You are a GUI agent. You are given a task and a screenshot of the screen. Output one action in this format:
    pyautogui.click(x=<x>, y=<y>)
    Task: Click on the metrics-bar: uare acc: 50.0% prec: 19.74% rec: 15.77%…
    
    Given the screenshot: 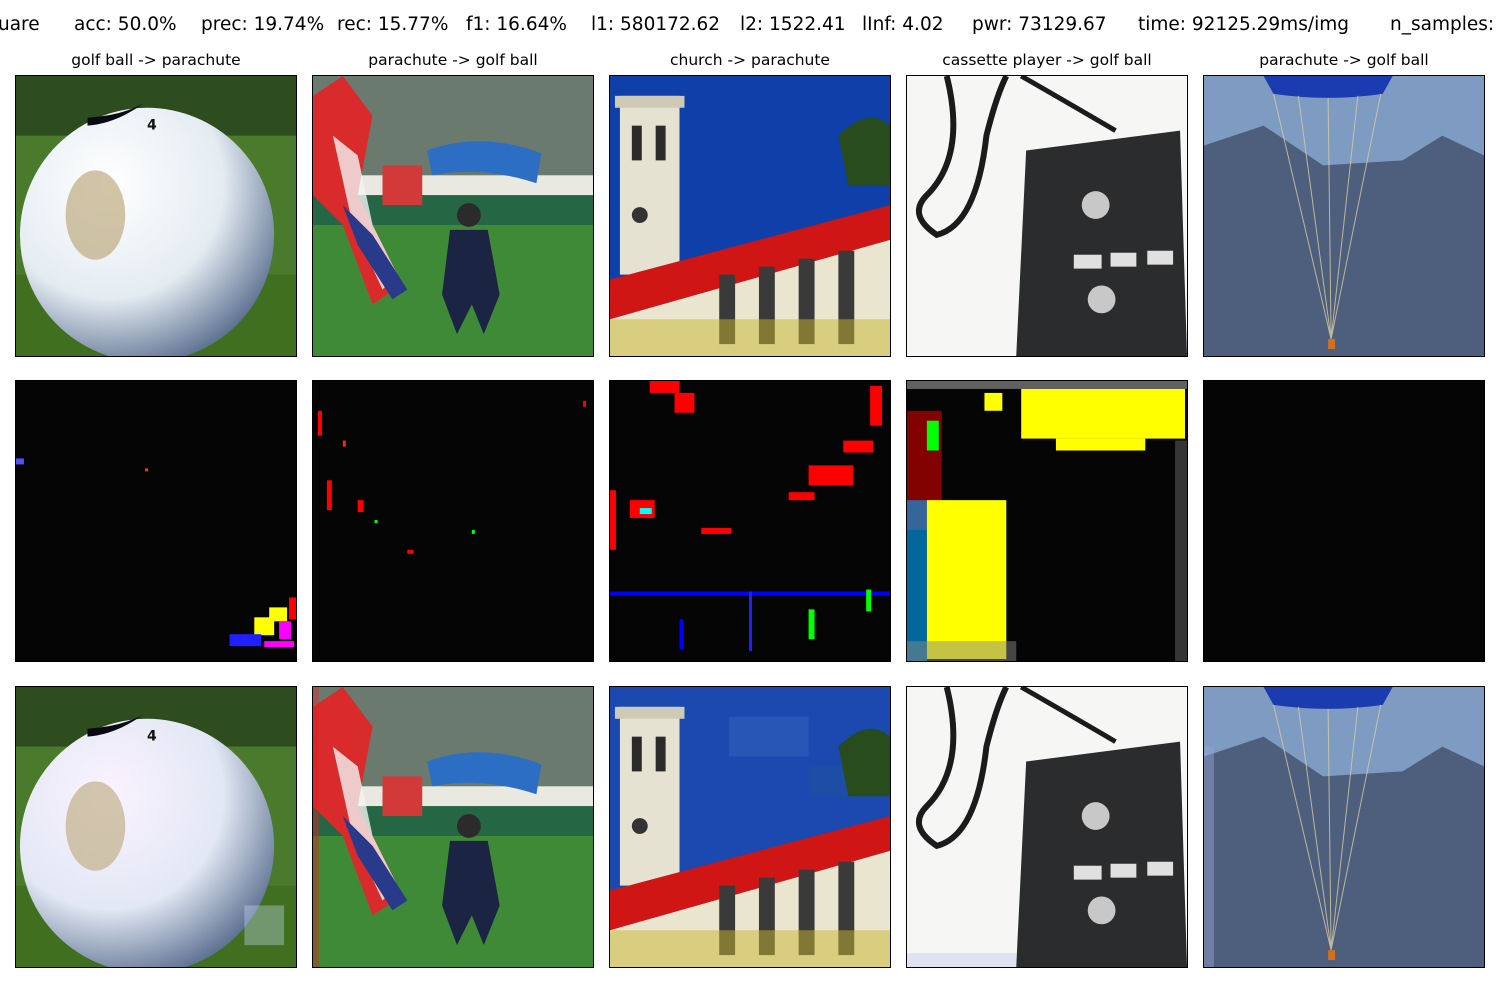 What is the action you would take?
    pyautogui.click(x=750, y=29)
    